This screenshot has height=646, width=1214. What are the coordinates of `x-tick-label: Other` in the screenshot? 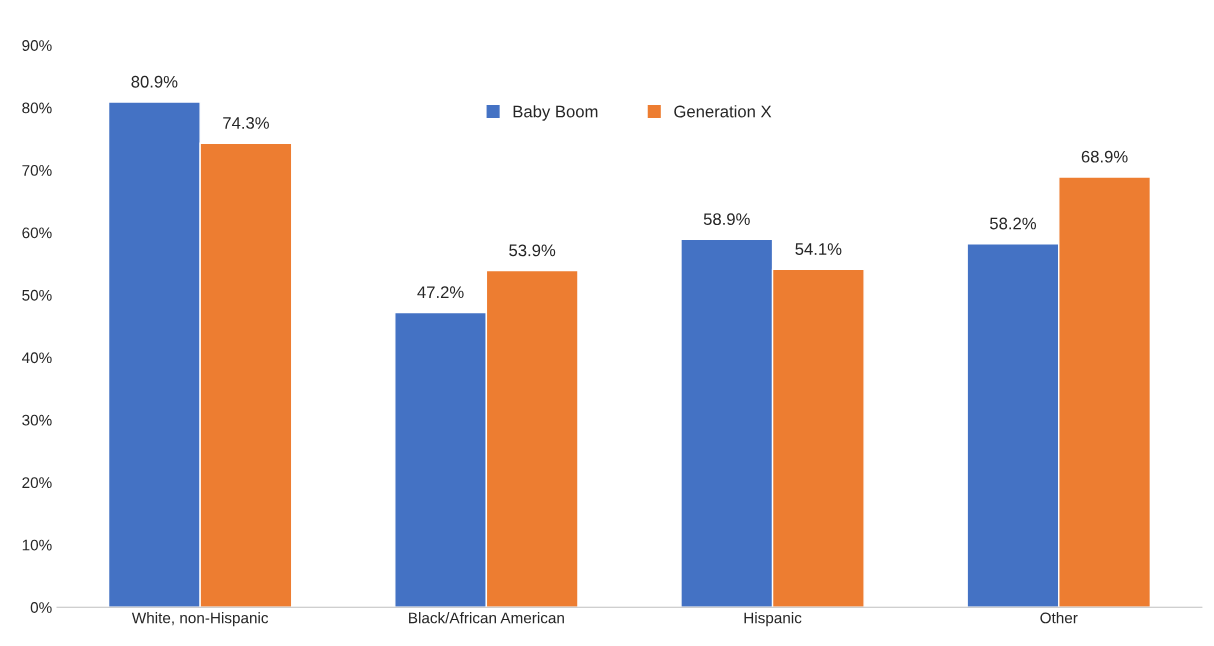 It's located at (1059, 618).